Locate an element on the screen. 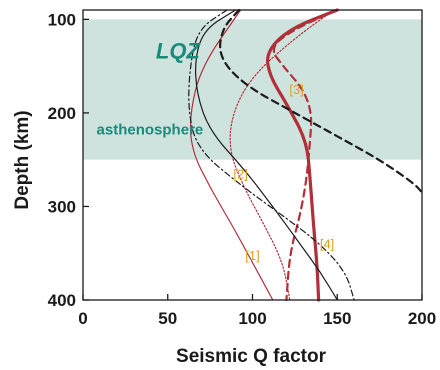 The image size is (440, 370). asthenosphere-label: asthenosphere is located at coordinates (150, 129).